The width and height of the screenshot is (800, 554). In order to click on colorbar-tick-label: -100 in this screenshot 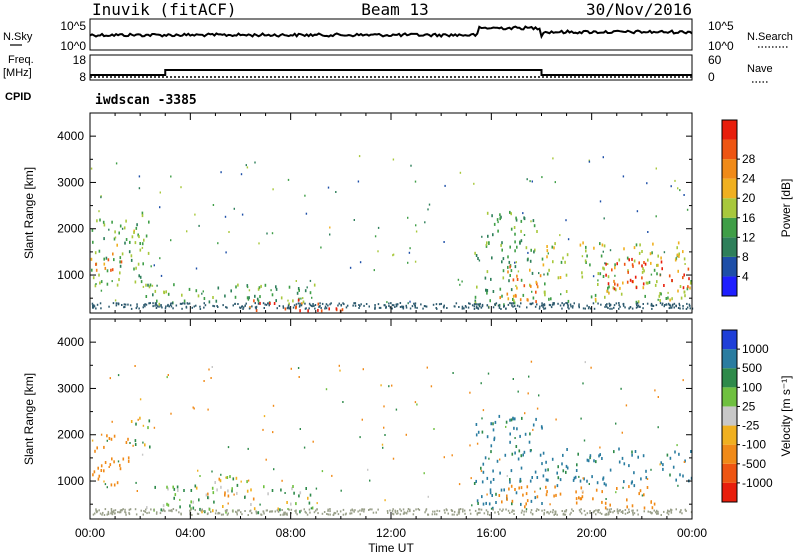, I will do `click(754, 445)`.